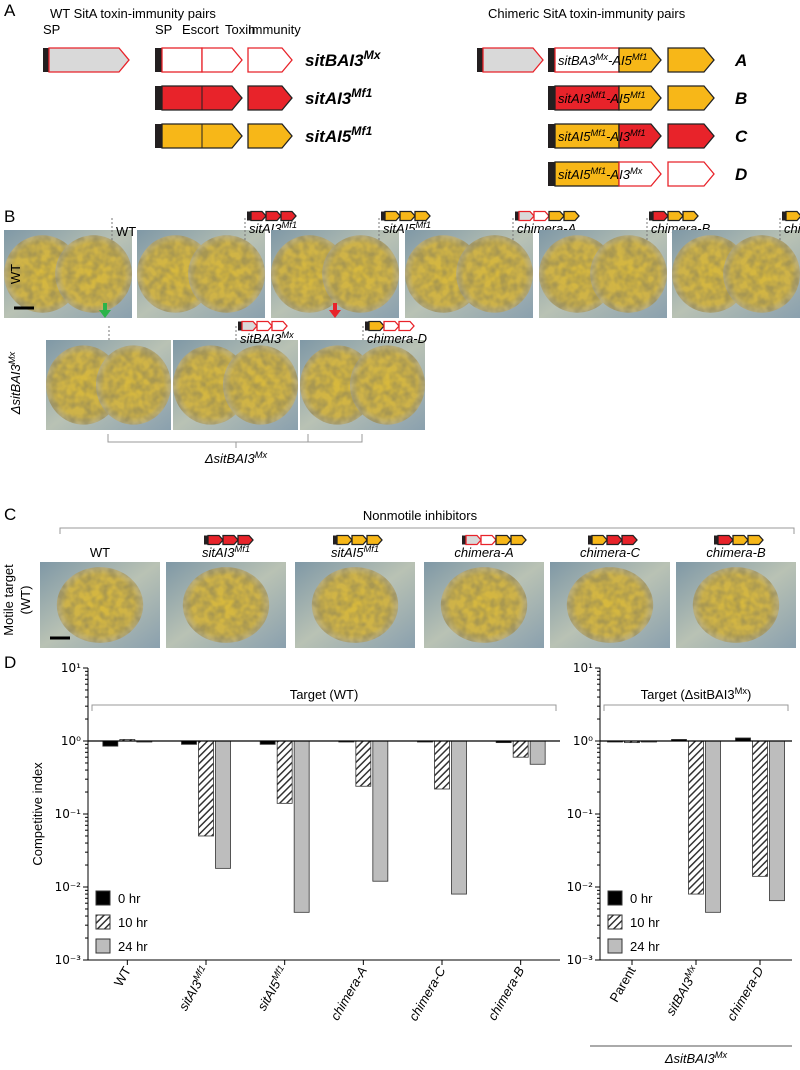 Image resolution: width=800 pixels, height=1070 pixels. I want to click on gene-name: sitBAI3Mx, so click(343, 59).